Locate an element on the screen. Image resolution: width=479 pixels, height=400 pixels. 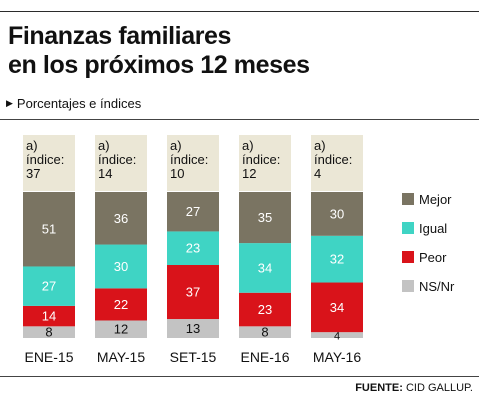
title-line-1: Finanzas familiares is located at coordinates (120, 36).